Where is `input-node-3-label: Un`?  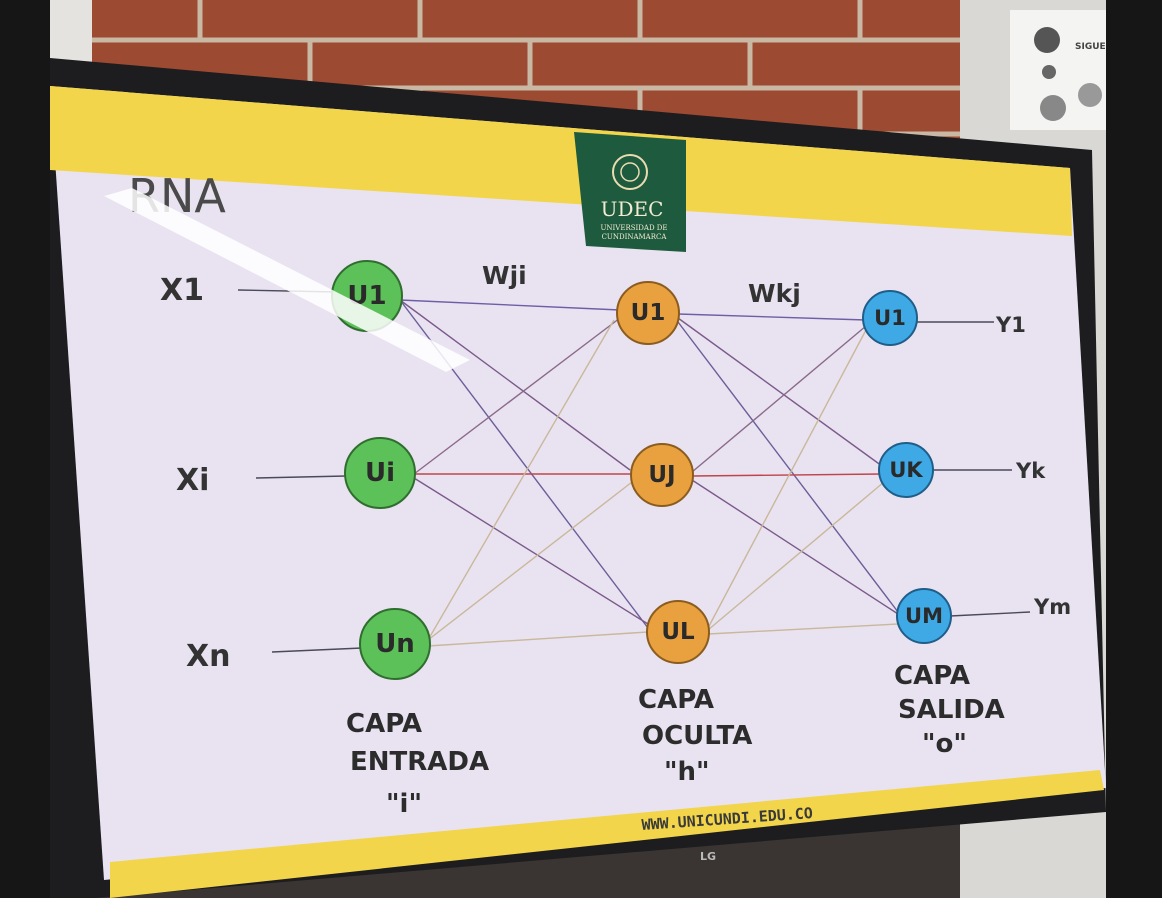 input-node-3-label: Un is located at coordinates (395, 644).